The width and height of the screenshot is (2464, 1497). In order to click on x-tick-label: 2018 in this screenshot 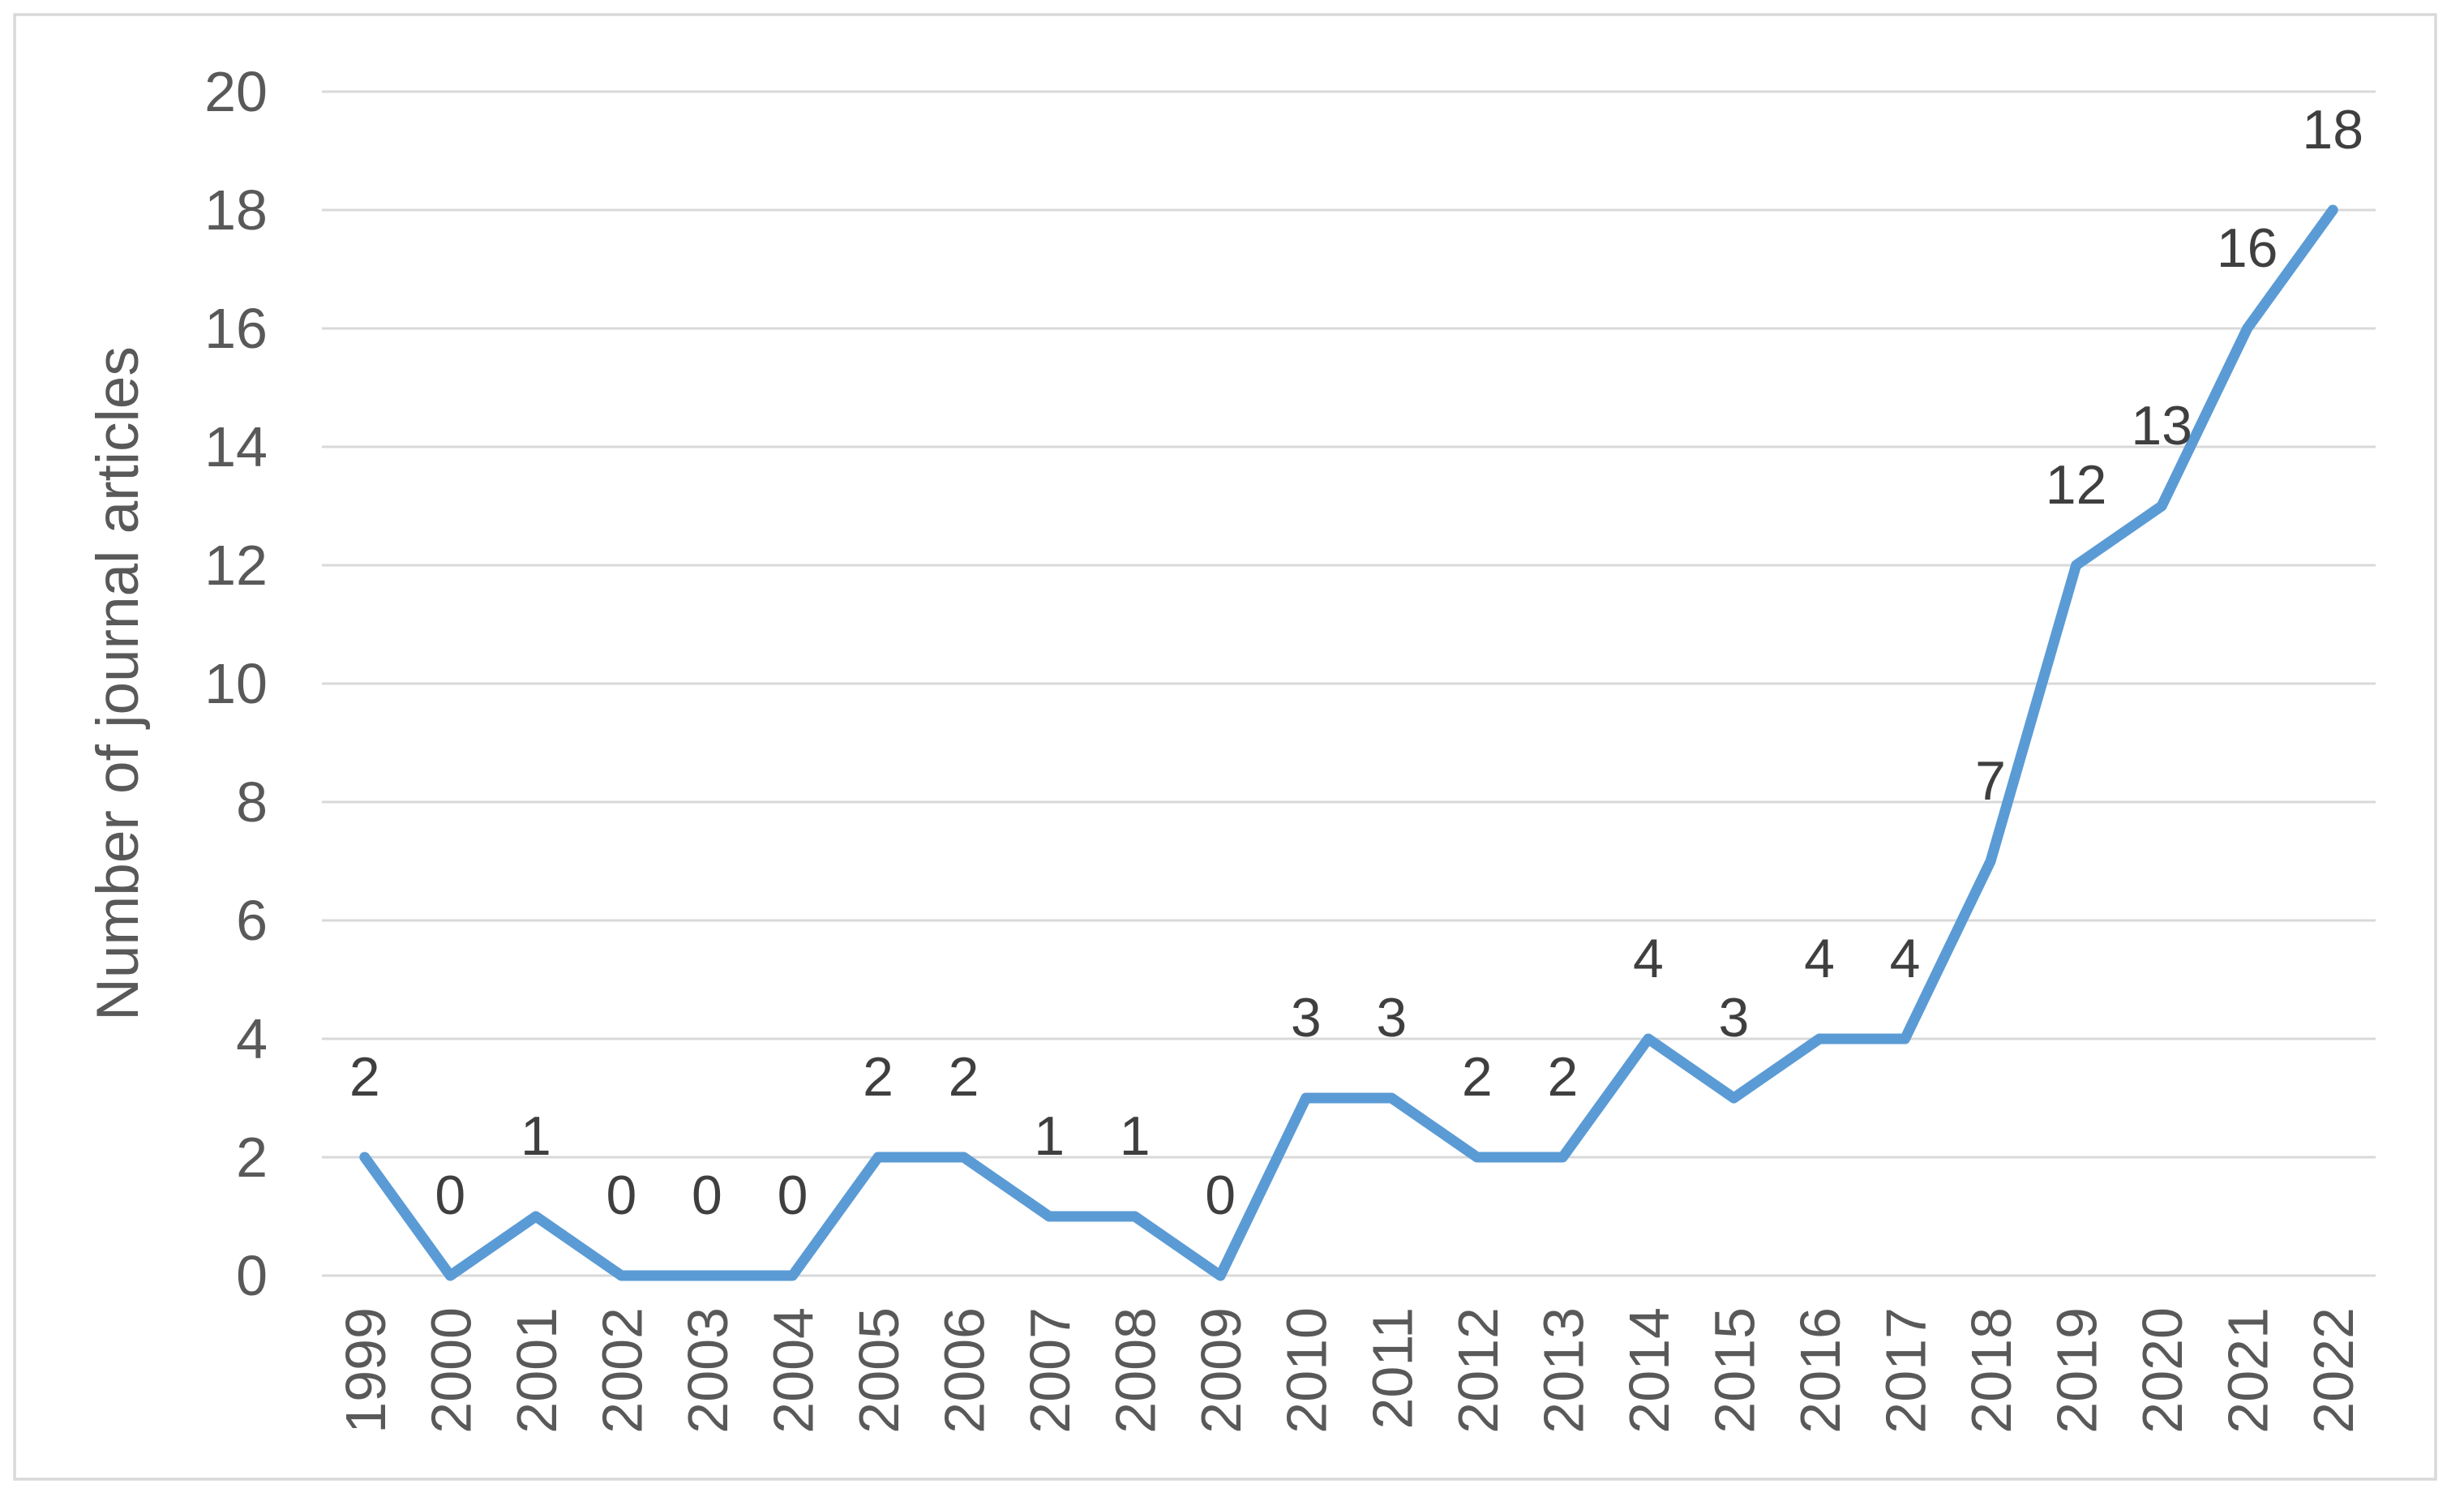, I will do `click(1991, 1371)`.